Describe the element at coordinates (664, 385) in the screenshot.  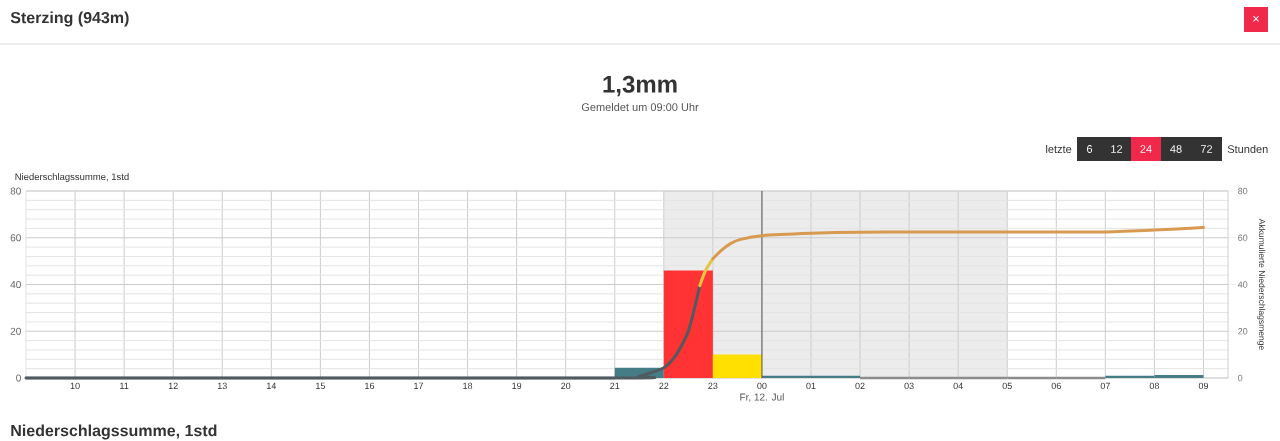
I see `x-tick-label: 22` at that location.